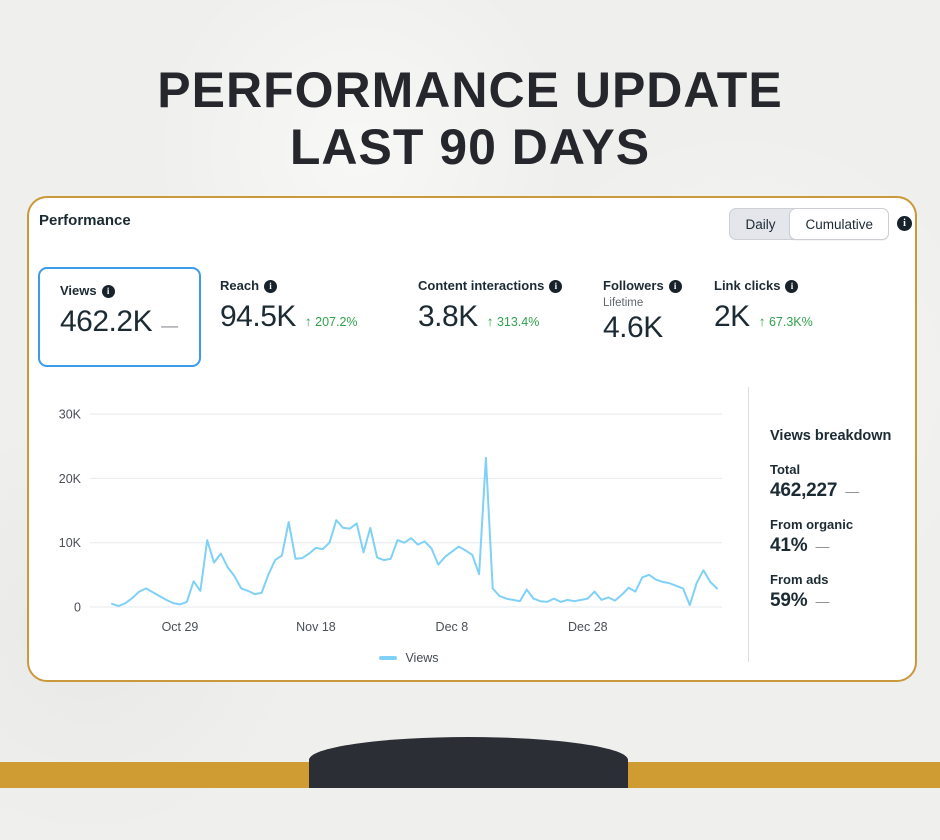 Image resolution: width=940 pixels, height=840 pixels. I want to click on reach-label: Reach i, so click(289, 285).